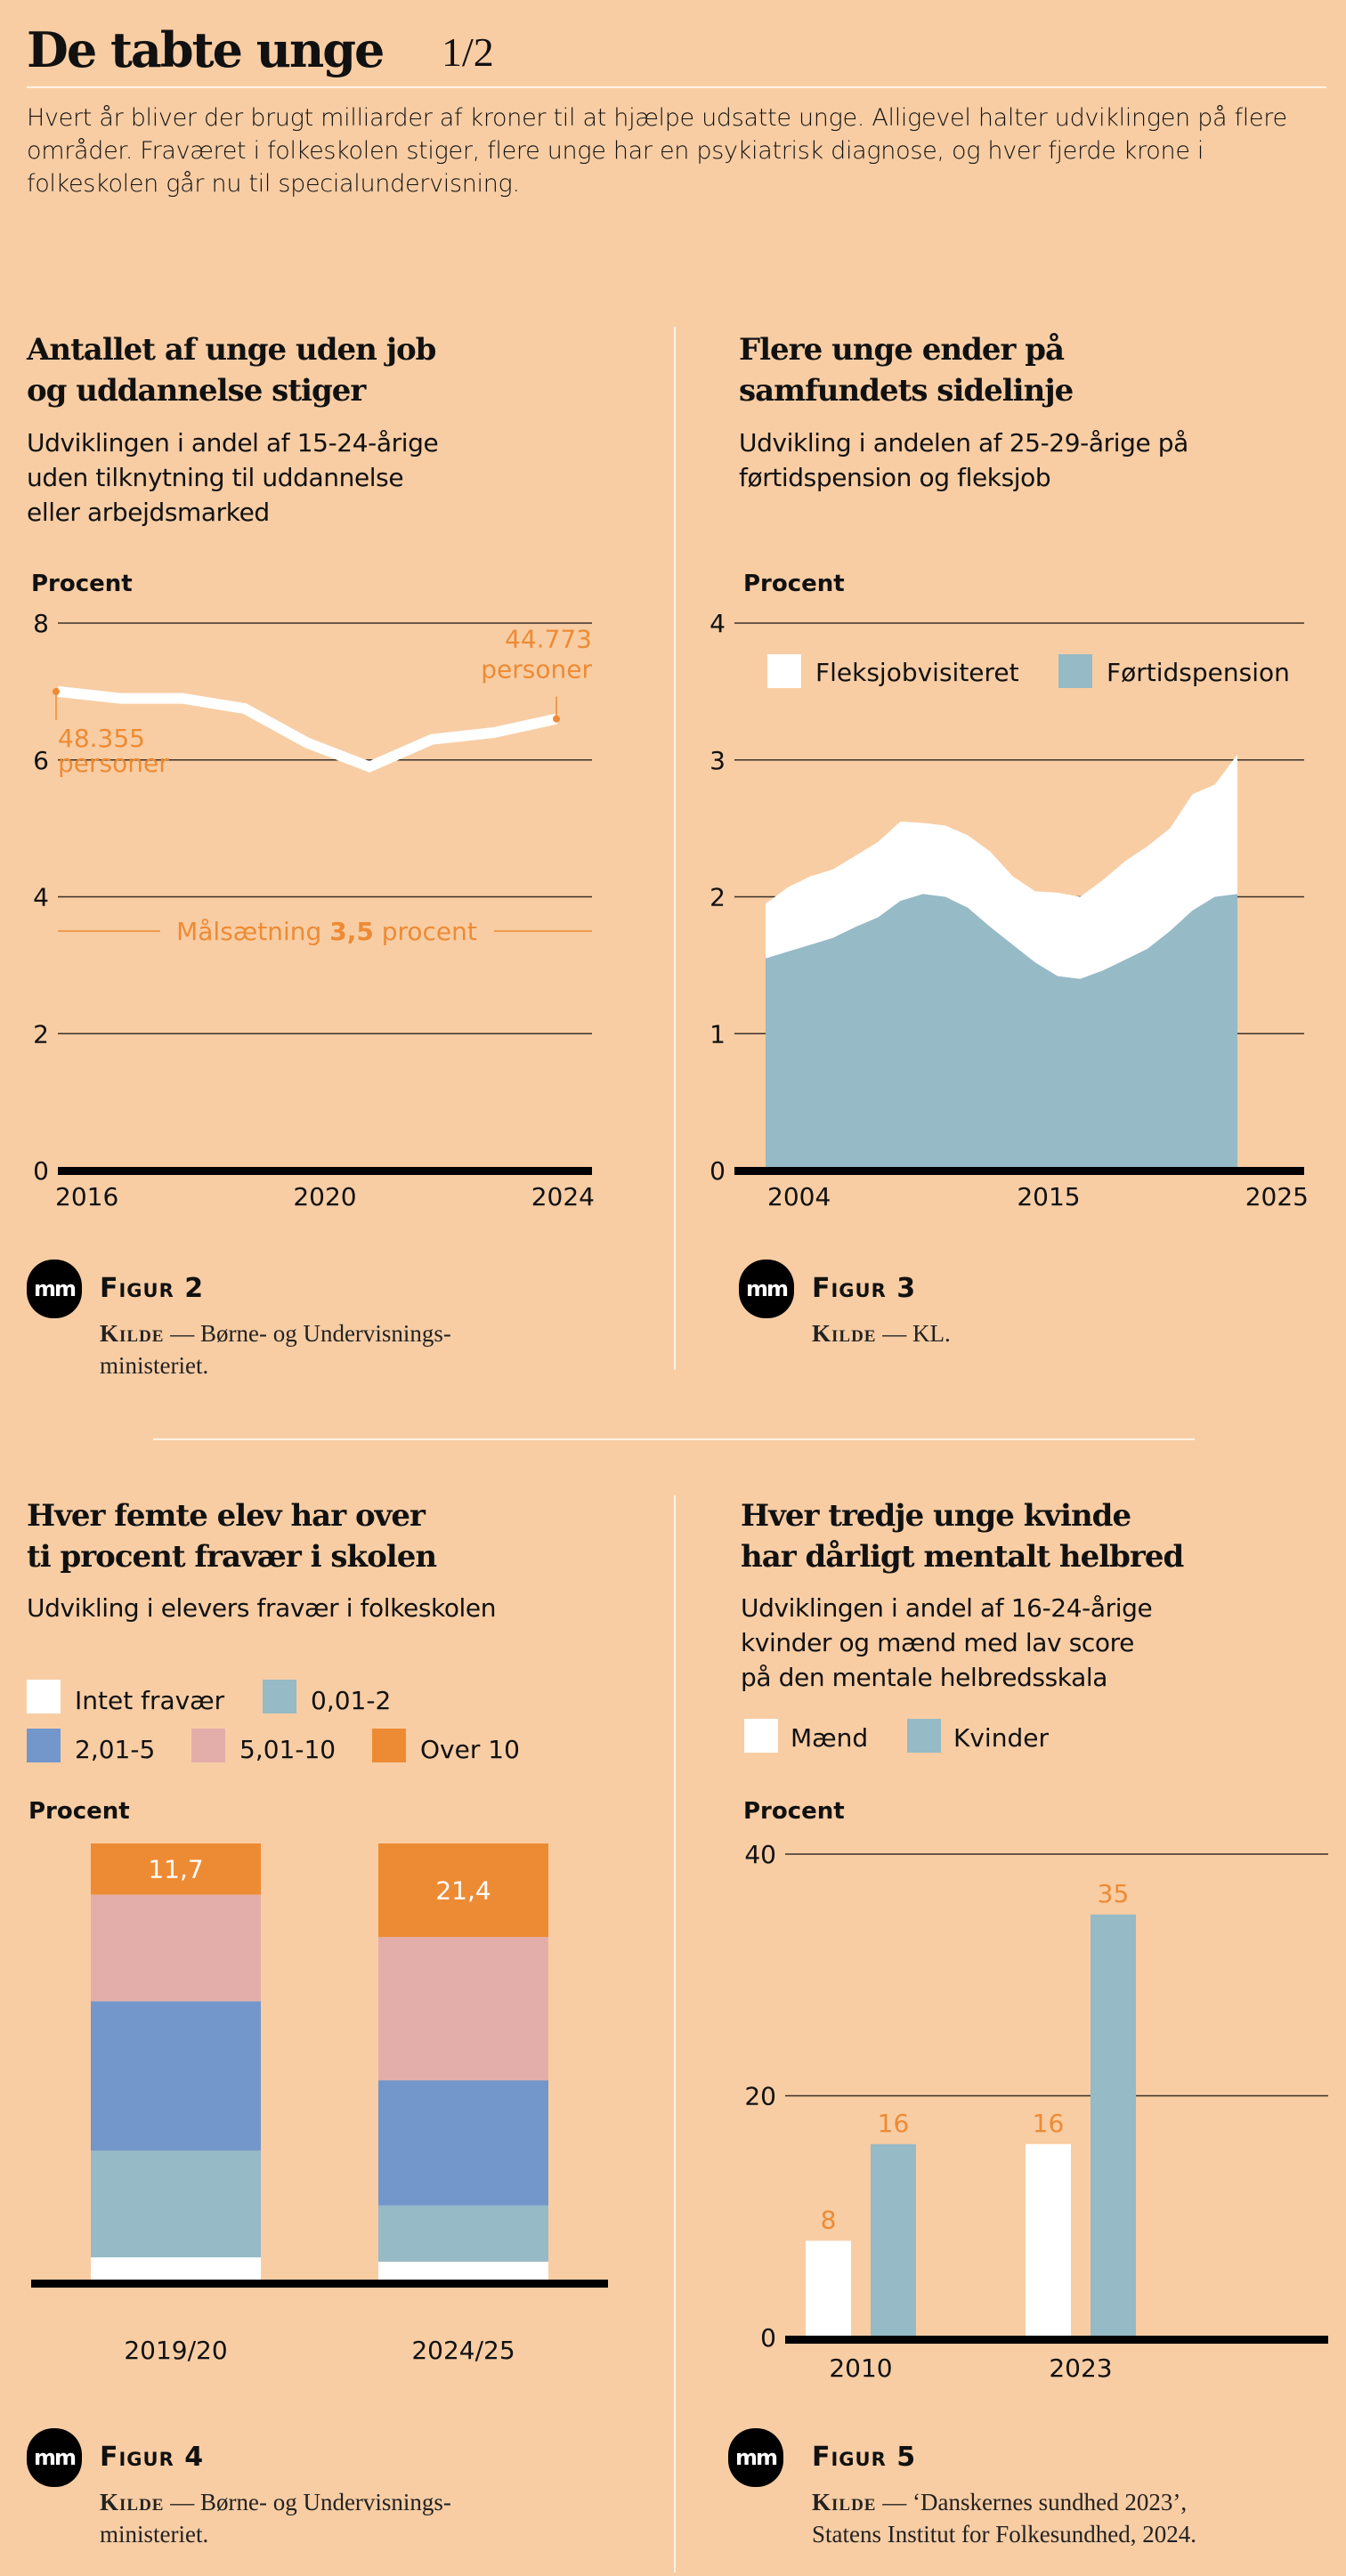  Describe the element at coordinates (41, 624) in the screenshot. I see `y-tick-label: 8` at that location.